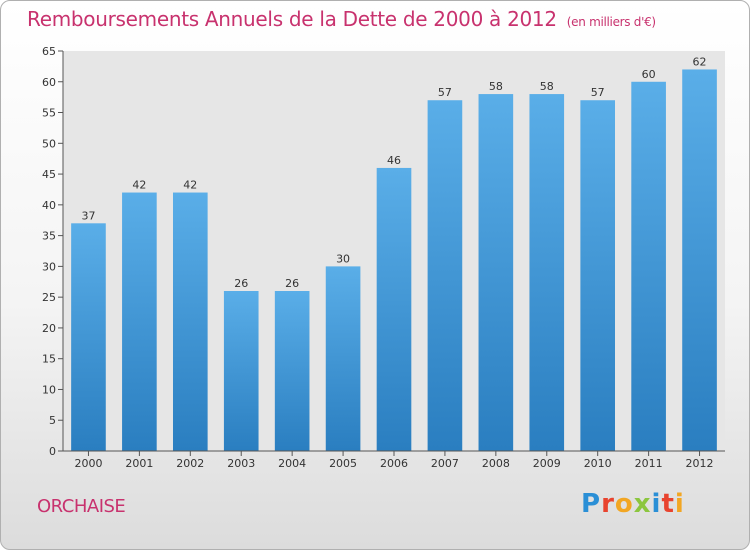 The image size is (750, 550). I want to click on y-tick-label: 5, so click(52, 420).